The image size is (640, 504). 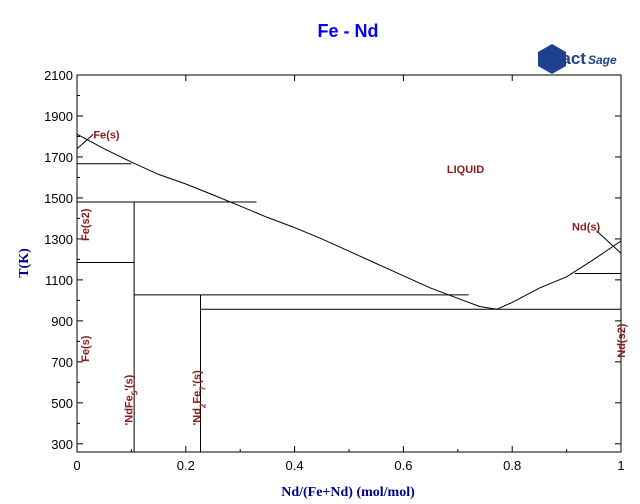 I want to click on y-tick-label: 900, so click(x=62, y=321).